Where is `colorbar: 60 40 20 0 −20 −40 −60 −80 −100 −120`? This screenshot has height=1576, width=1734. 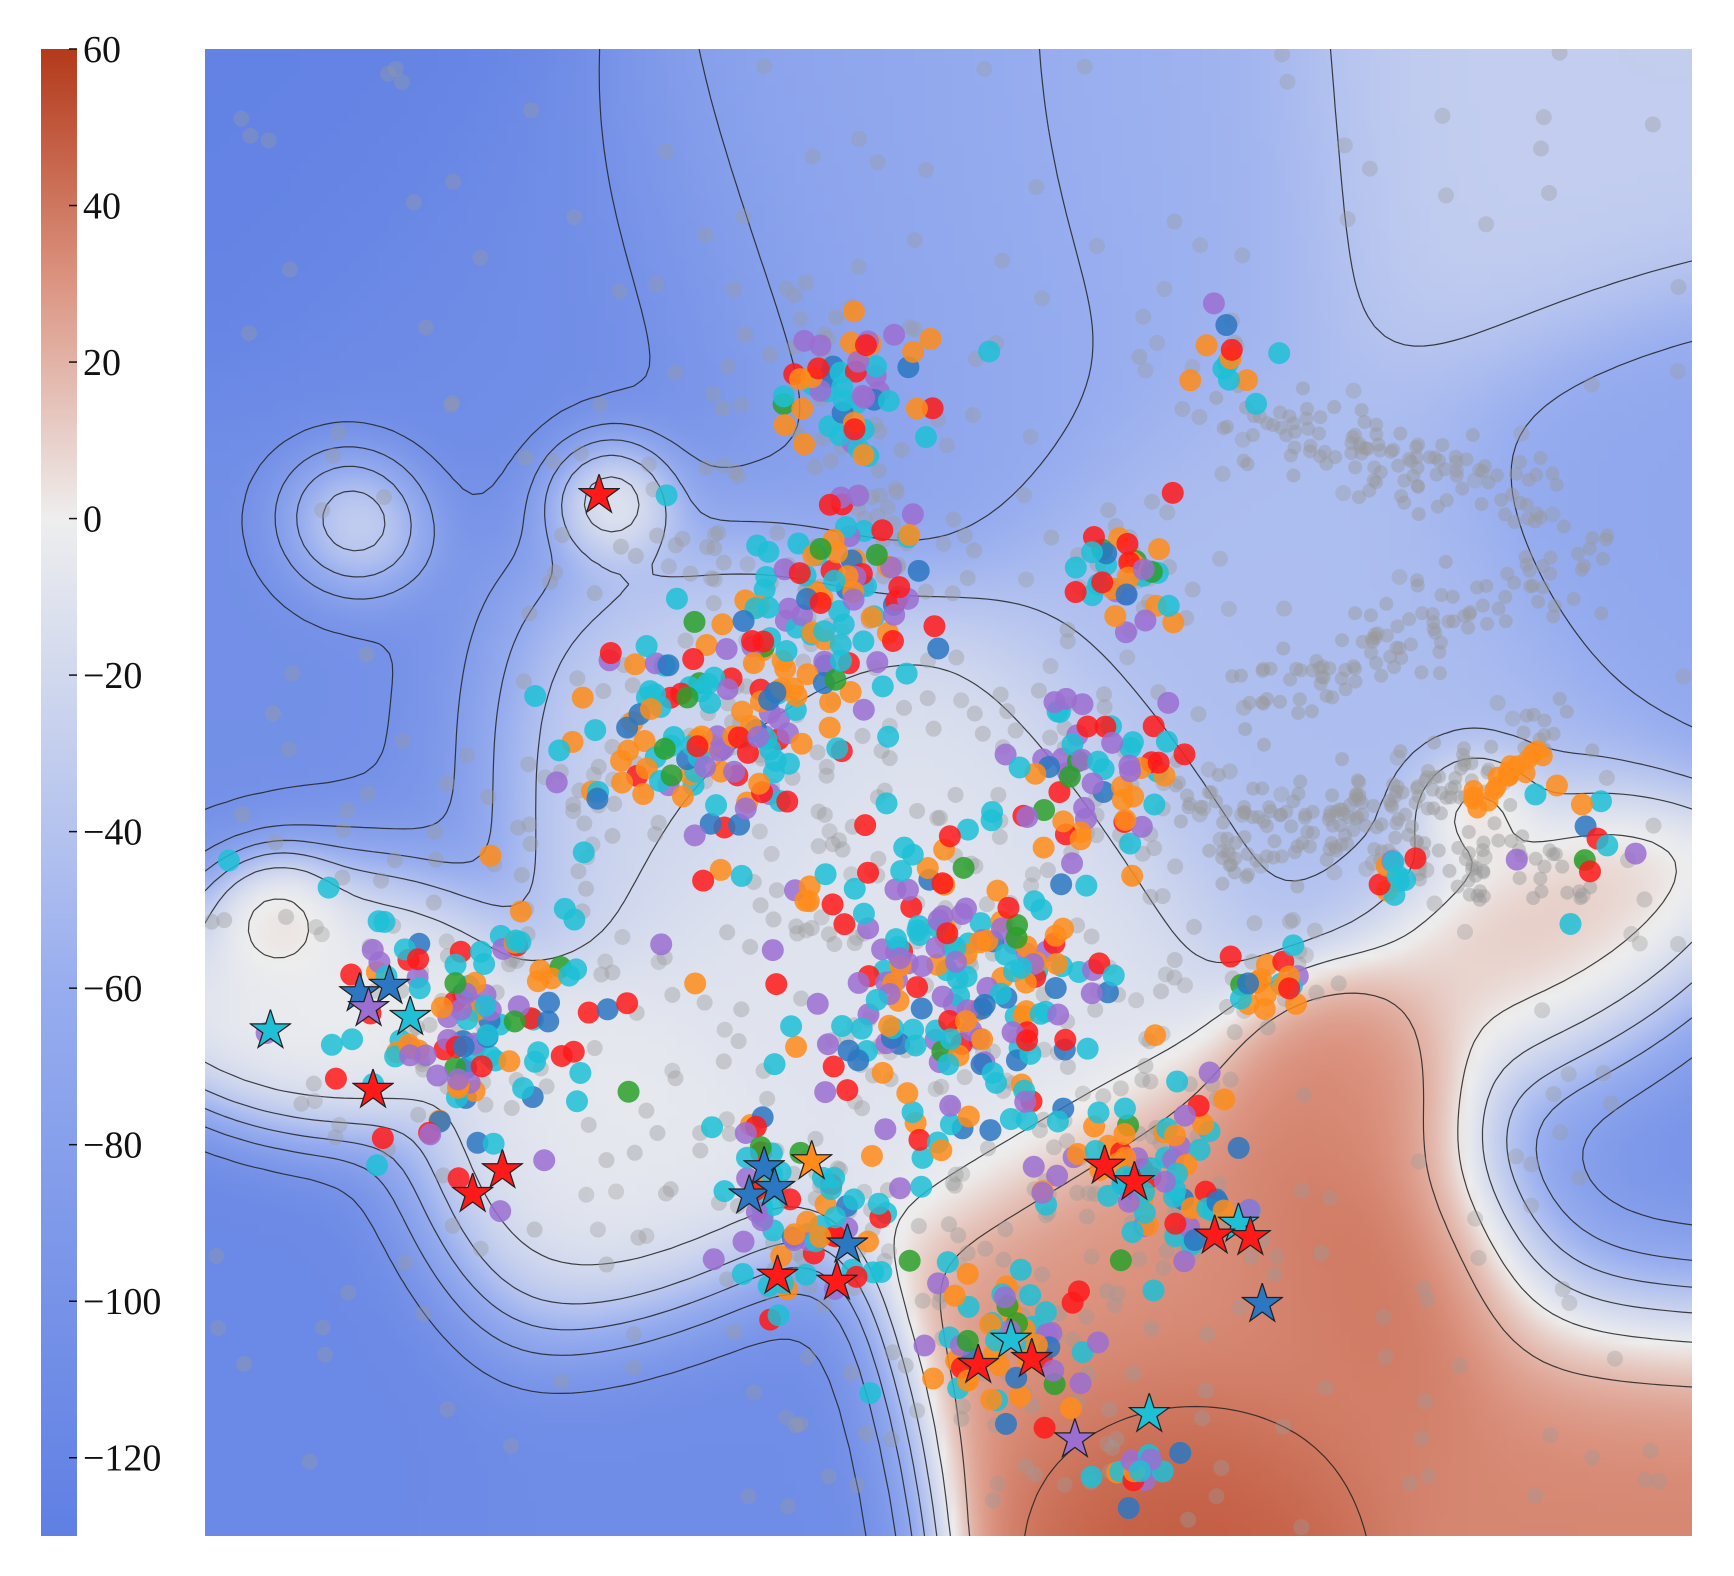
colorbar: 60 40 20 0 −20 −40 −60 −80 −100 −120 is located at coordinates (101, 782).